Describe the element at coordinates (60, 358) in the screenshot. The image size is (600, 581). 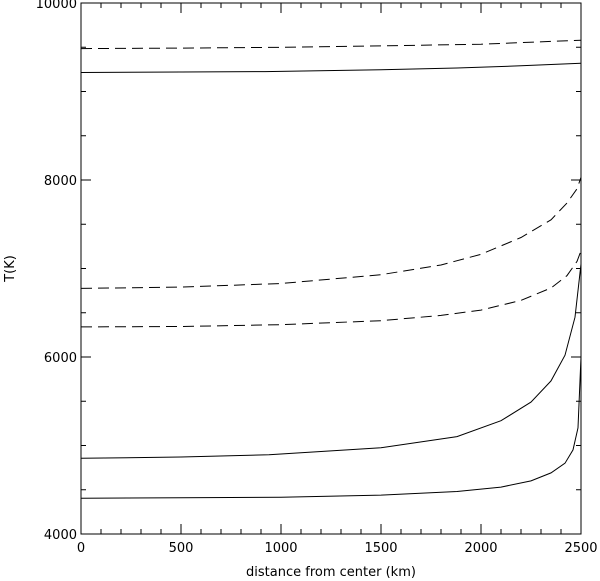
I see `y-tick-label: 6000` at that location.